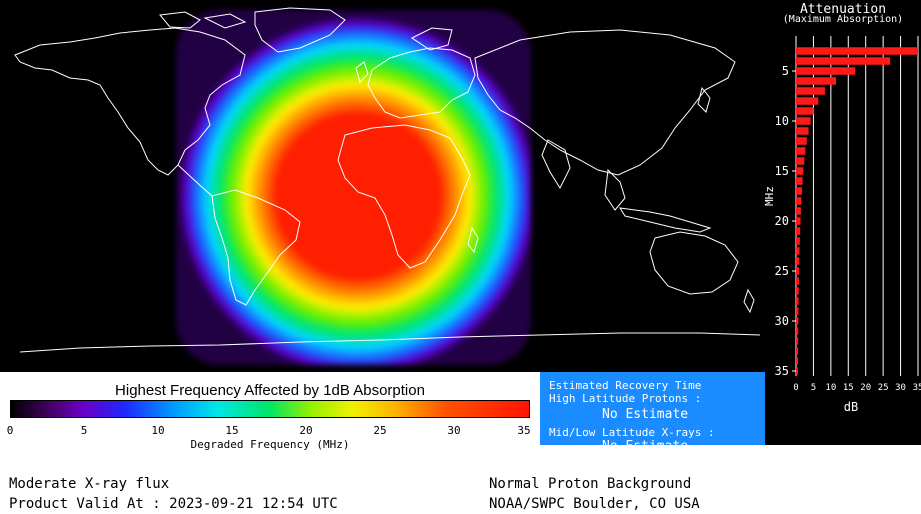 The height and width of the screenshot is (514, 921). I want to click on attenuation-xlabel: dB, so click(851, 407).